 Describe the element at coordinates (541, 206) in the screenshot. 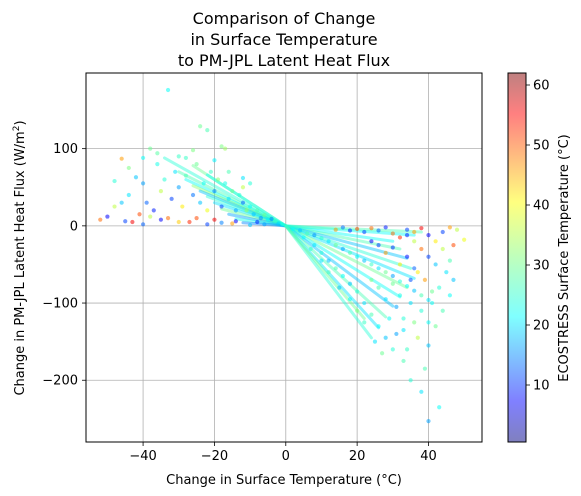

I see `colorbar-tick-label: 40` at that location.